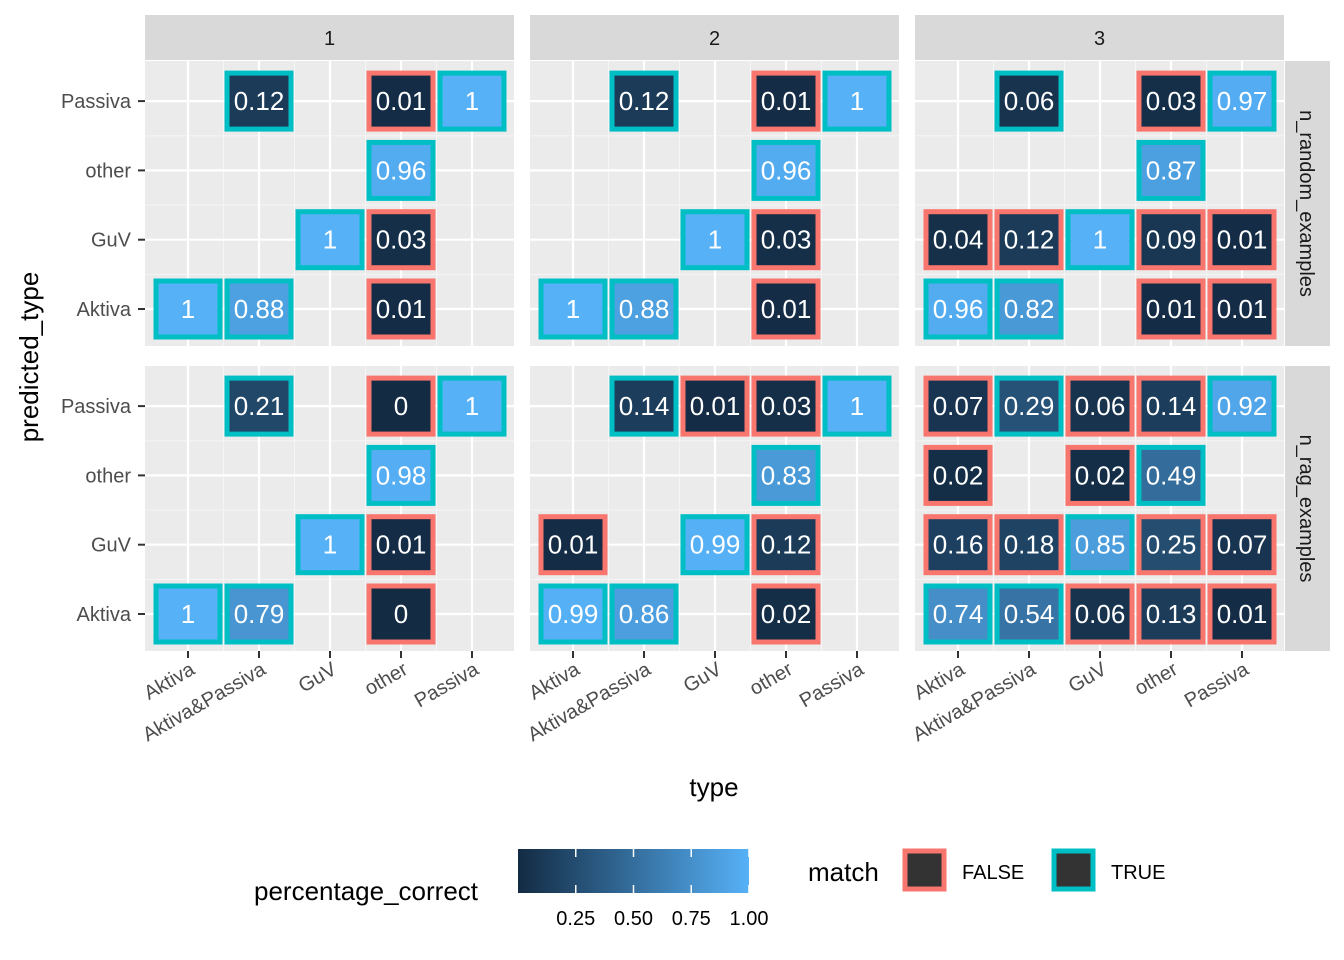  Describe the element at coordinates (329, 39) in the screenshot. I see `column-strip-label: 1` at that location.